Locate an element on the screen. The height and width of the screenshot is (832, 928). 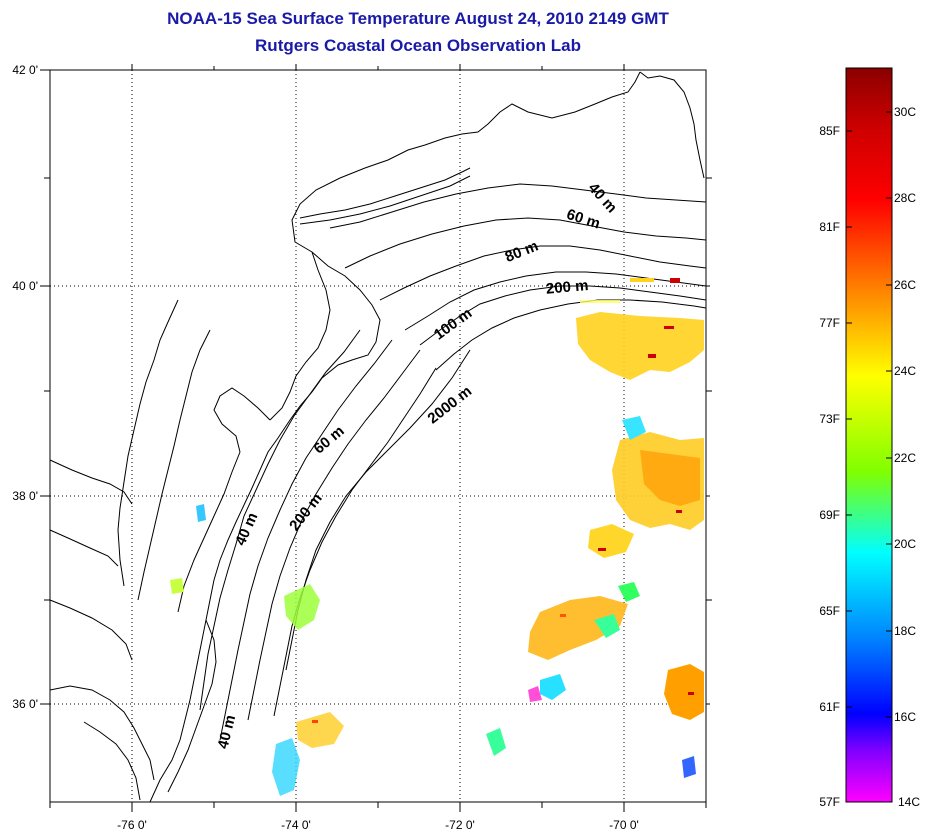
map-subtitle: Rutgers Coastal Ocean Observation Lab is located at coordinates (418, 45).